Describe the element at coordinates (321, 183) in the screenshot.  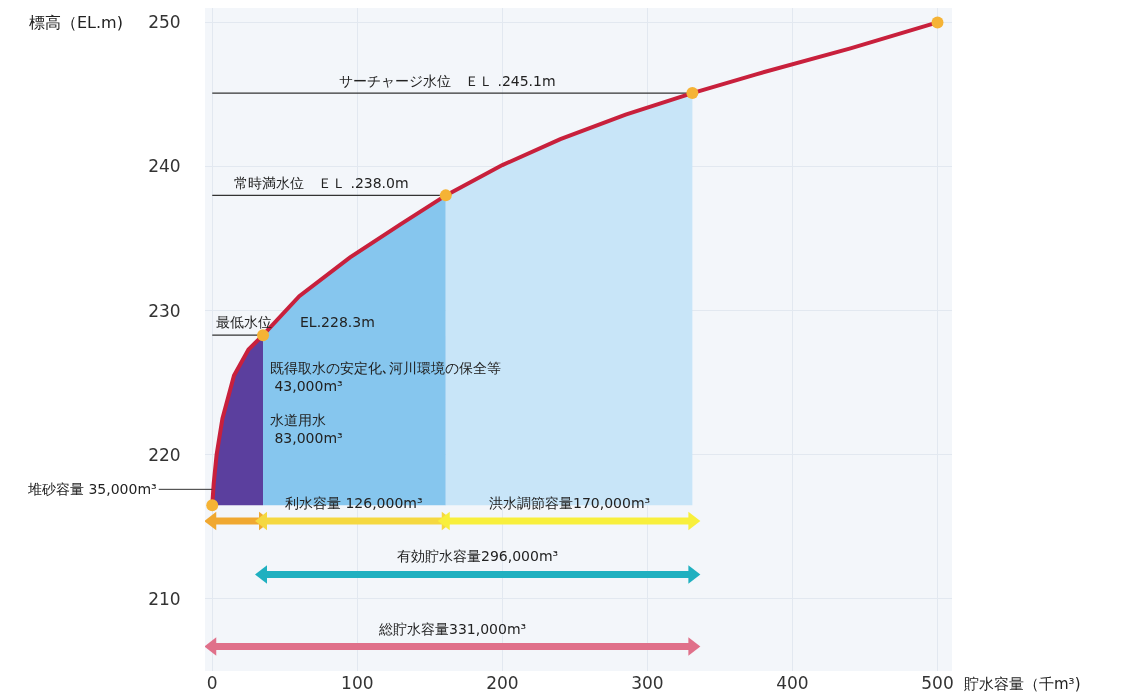
I see `annotation: 常時満水位 ＥＬ .238.0m` at that location.